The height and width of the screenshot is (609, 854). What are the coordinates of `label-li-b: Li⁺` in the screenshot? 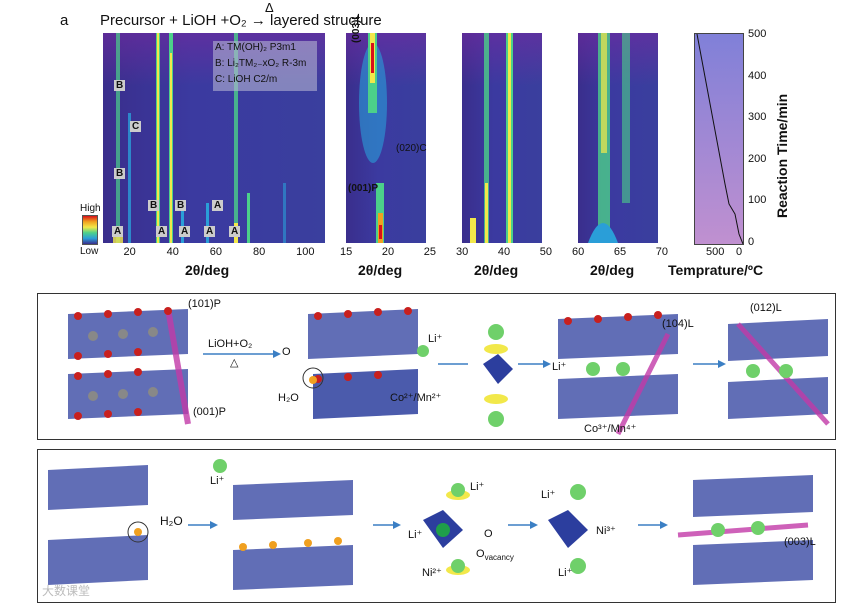 It's located at (415, 535).